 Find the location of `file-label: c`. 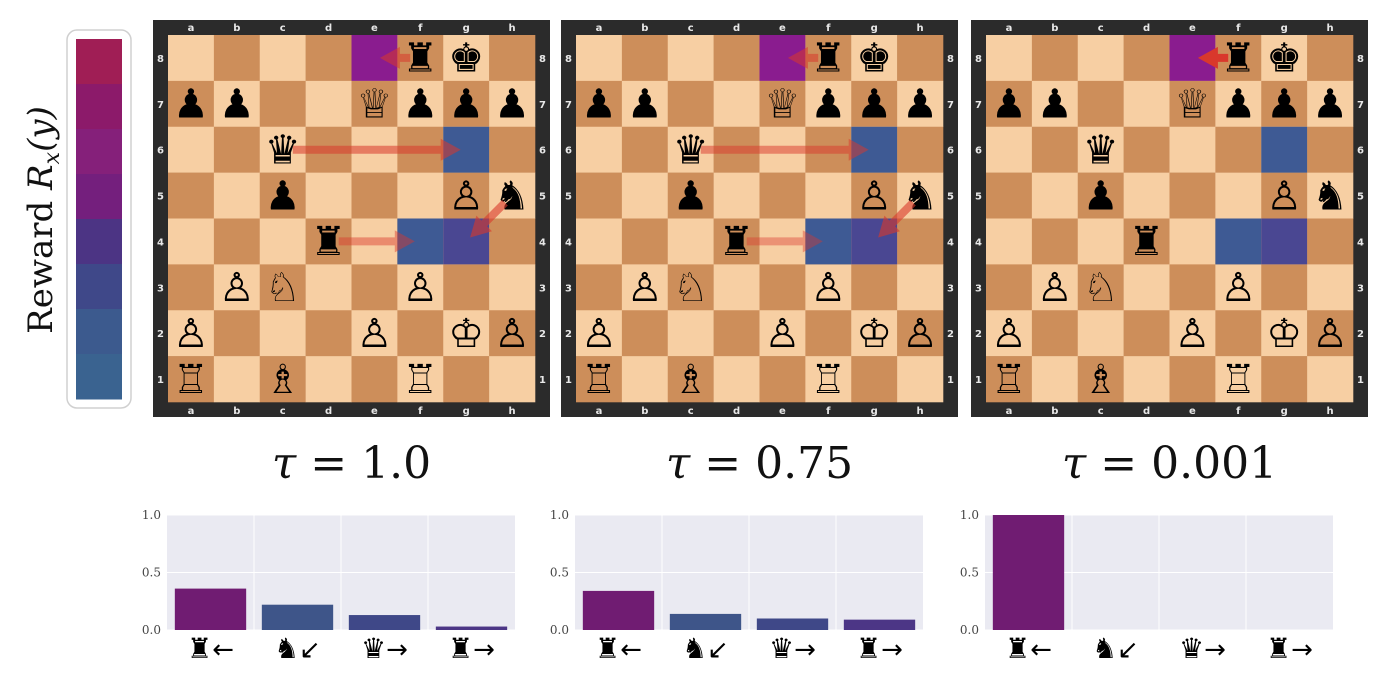

file-label: c is located at coordinates (1101, 411).